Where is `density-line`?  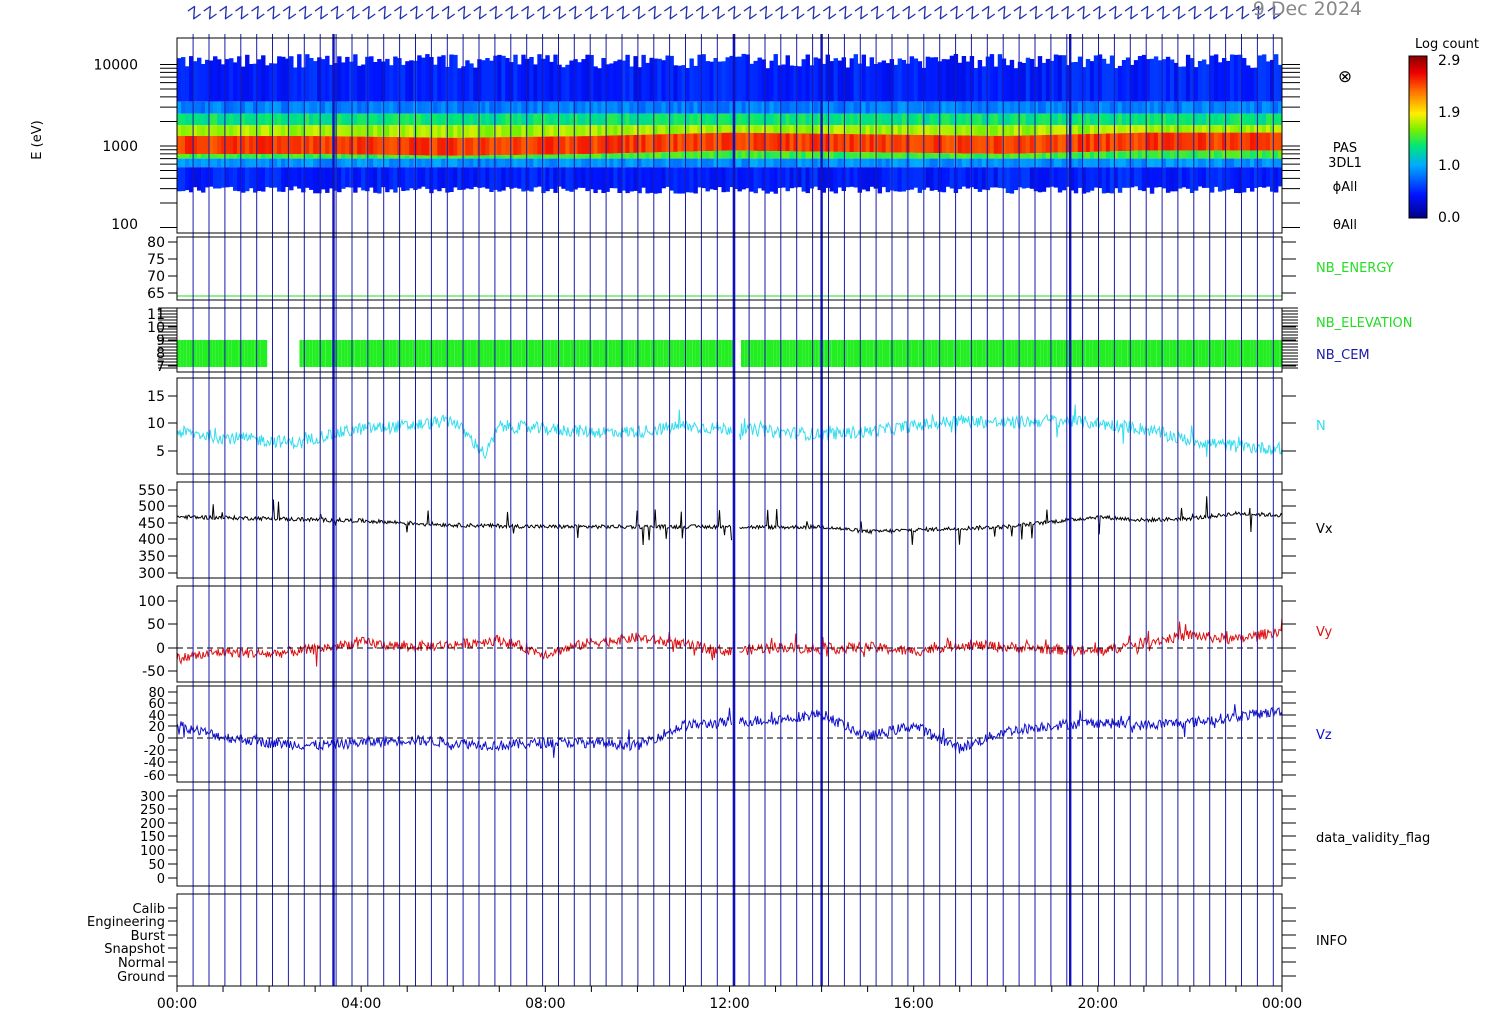
density-line is located at coordinates (454, 434).